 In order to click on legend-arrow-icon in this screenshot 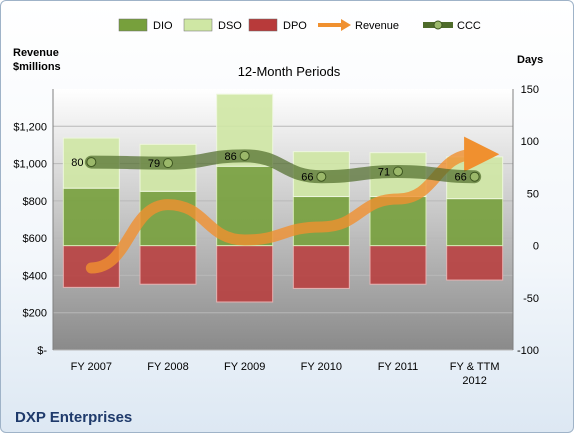, I will do `click(346, 25)`.